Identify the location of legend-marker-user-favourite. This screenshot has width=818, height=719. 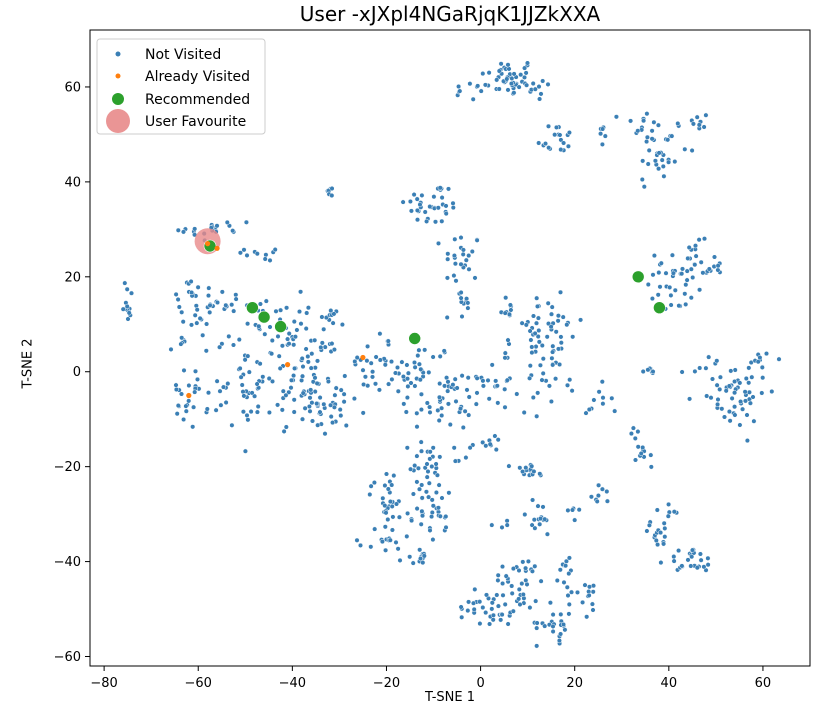
(118, 121).